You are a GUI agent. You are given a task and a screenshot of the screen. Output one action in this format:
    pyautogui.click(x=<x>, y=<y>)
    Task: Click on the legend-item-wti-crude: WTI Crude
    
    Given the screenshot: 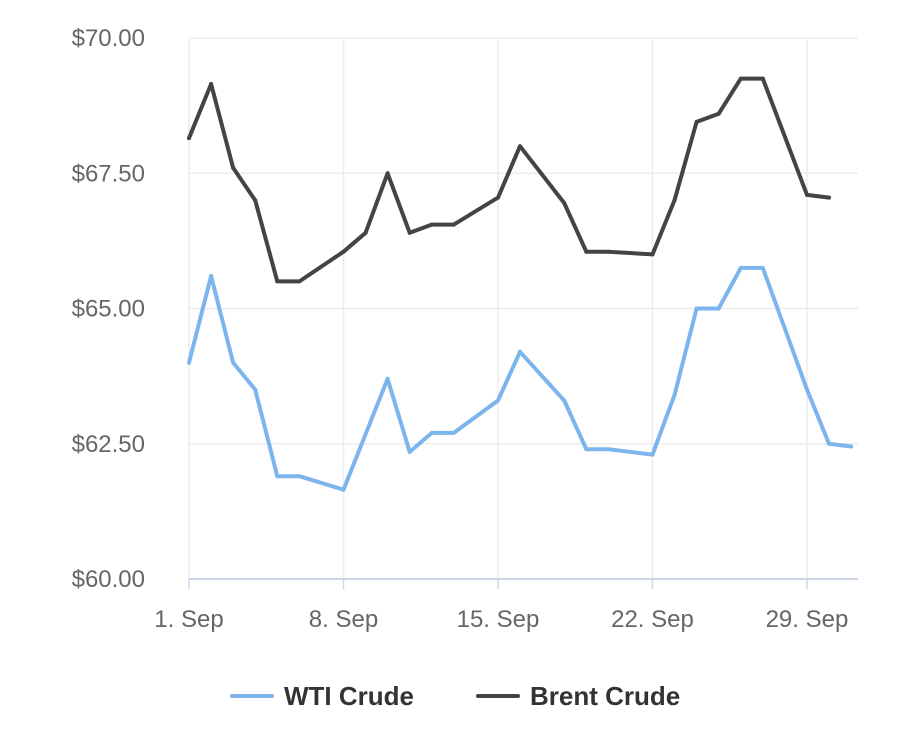 What is the action you would take?
    pyautogui.click(x=322, y=696)
    